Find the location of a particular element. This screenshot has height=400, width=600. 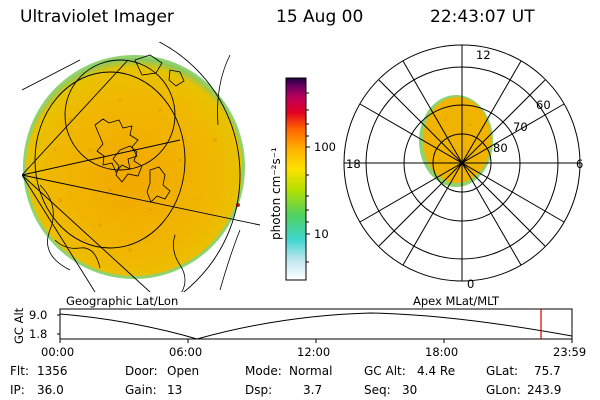

ip-value: 36.0 is located at coordinates (50, 390).